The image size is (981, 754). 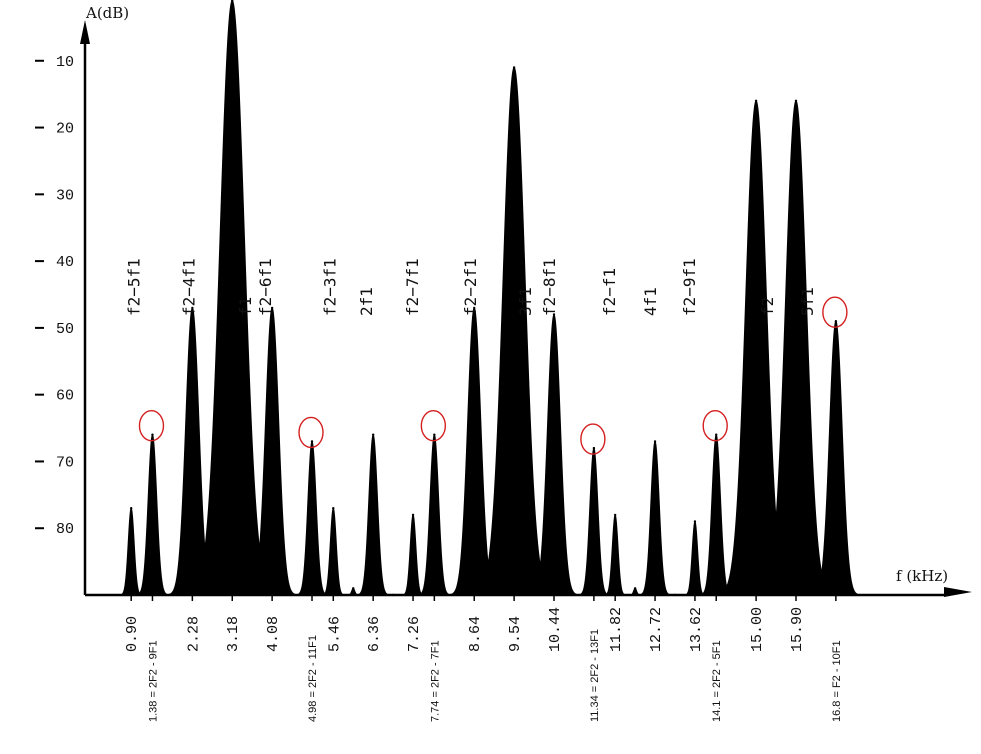 What do you see at coordinates (797, 629) in the screenshot?
I see `x-tick-label: 15.90` at bounding box center [797, 629].